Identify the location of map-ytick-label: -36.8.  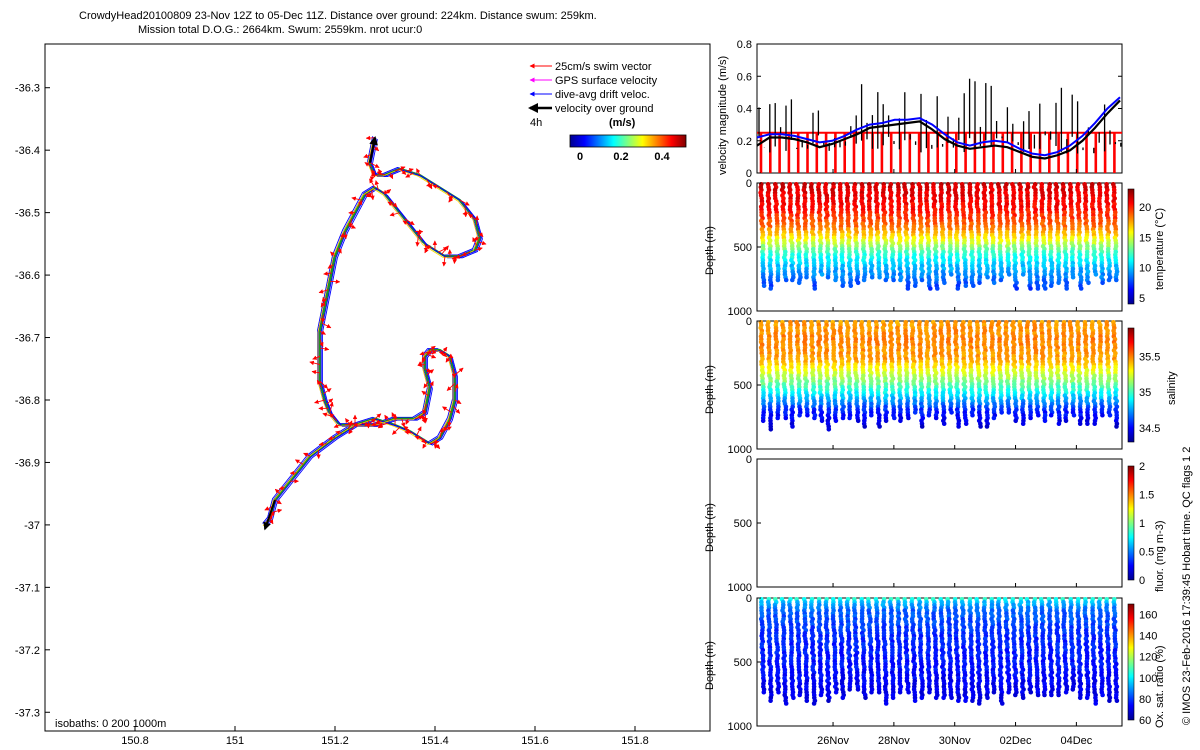
(27, 401).